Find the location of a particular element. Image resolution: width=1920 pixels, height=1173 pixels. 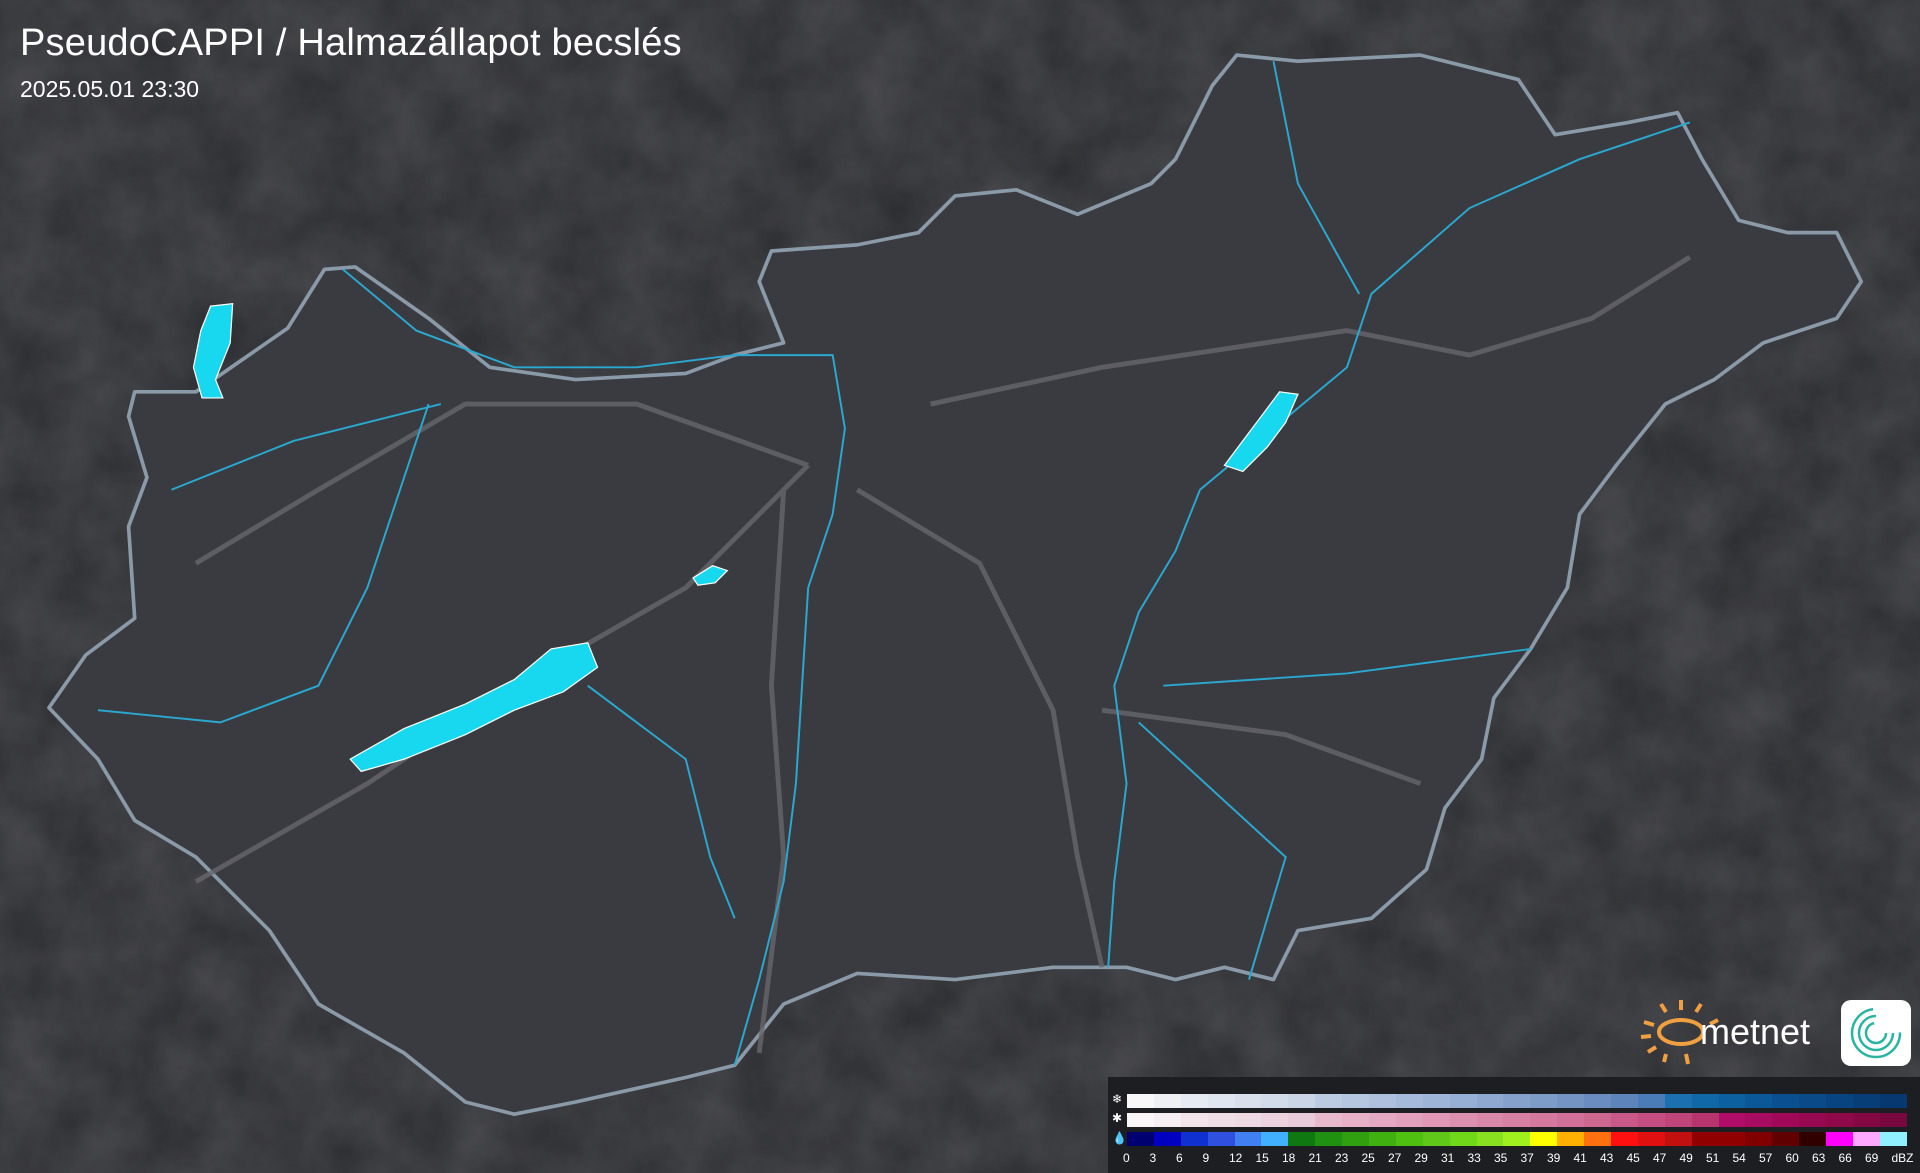

logo-text: metnet is located at coordinates (1755, 1031).